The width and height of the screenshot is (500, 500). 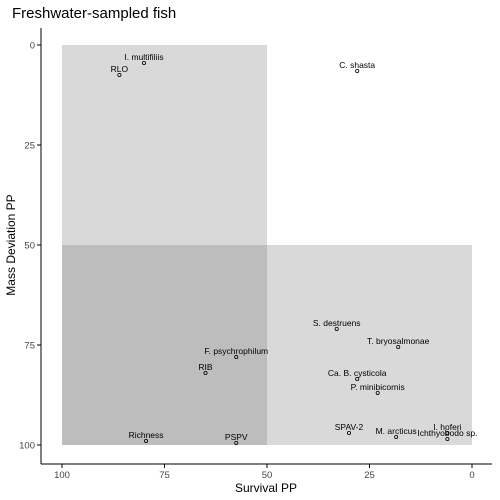 What do you see at coordinates (32, 46) in the screenshot?
I see `y-tick-label: 0` at bounding box center [32, 46].